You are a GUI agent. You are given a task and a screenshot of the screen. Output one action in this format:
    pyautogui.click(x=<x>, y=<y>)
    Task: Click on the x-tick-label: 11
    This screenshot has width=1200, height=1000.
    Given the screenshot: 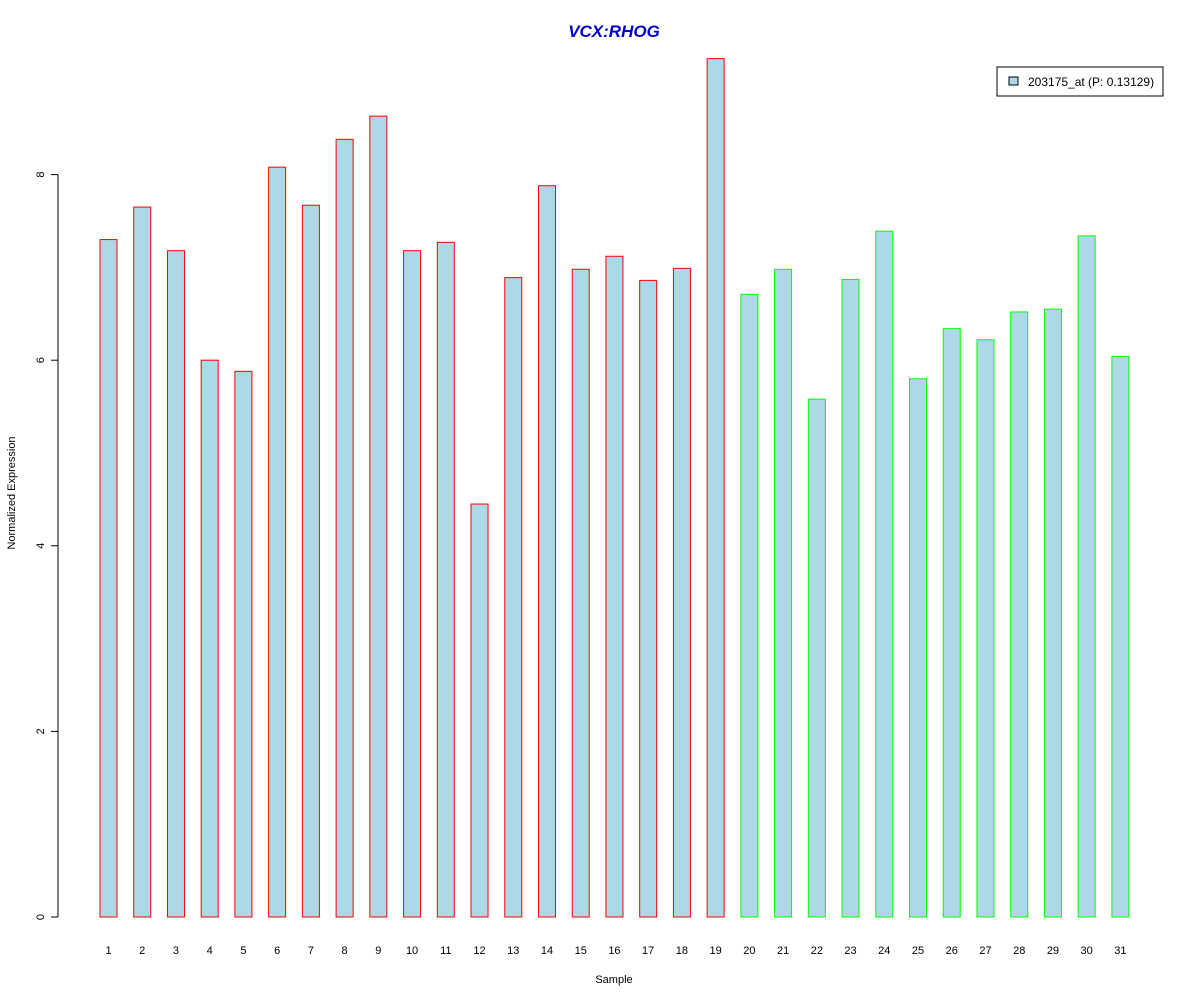 What is the action you would take?
    pyautogui.click(x=445, y=951)
    